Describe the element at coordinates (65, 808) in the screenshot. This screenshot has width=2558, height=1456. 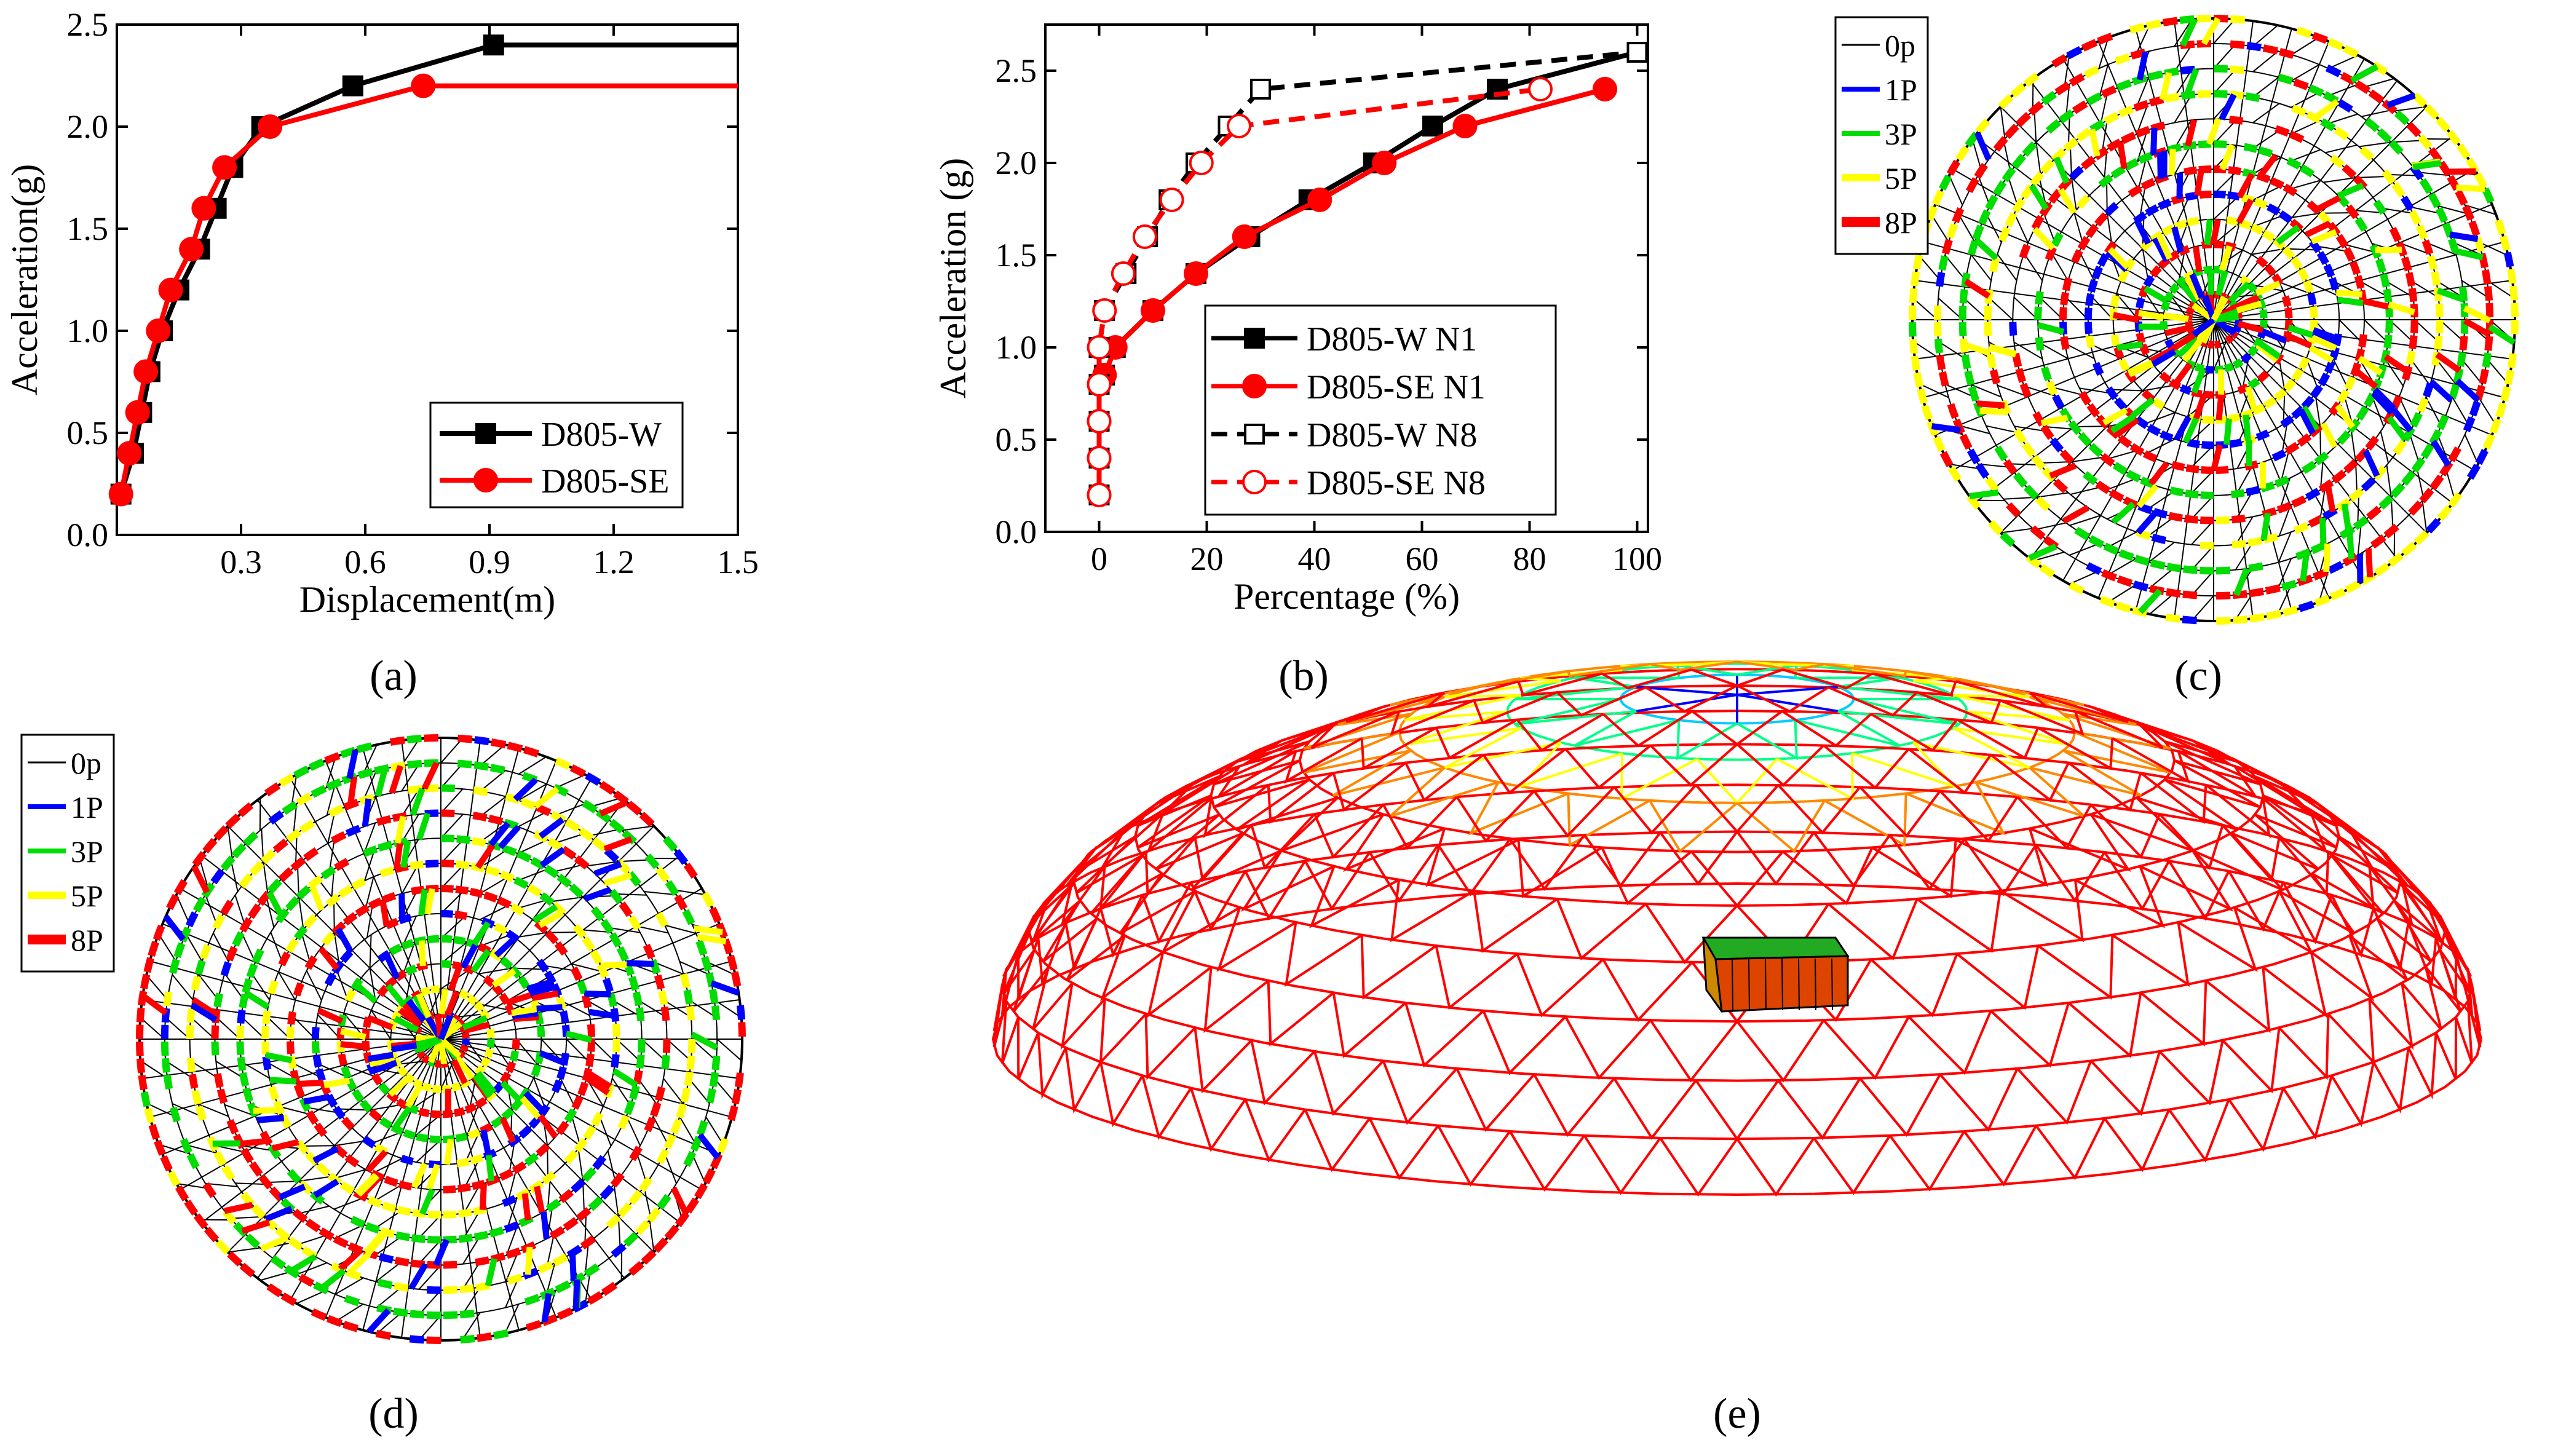
I see `legend-item: 1P` at that location.